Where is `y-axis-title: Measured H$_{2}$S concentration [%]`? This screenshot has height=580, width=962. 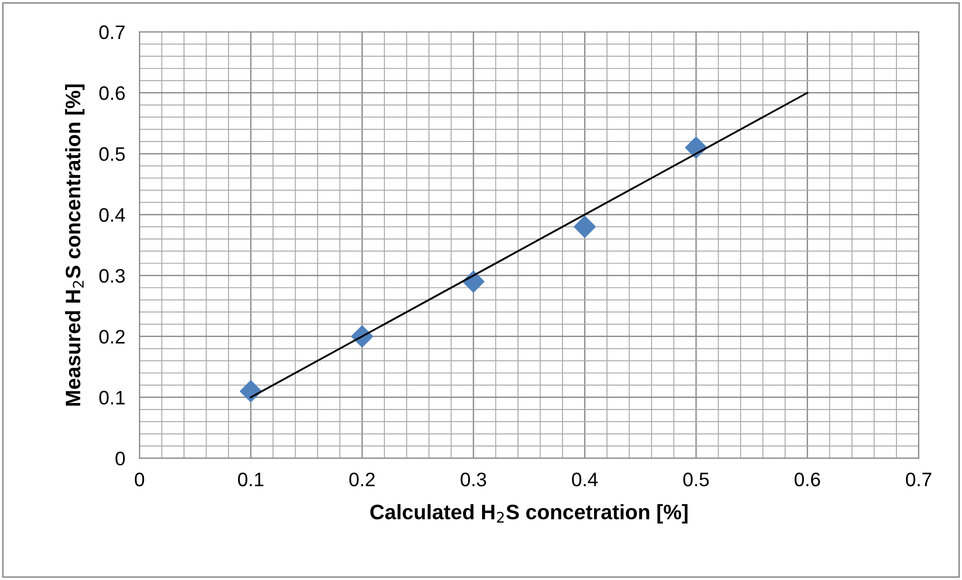 y-axis-title: Measured H$_{2}$S concentration [%] is located at coordinates (75, 245).